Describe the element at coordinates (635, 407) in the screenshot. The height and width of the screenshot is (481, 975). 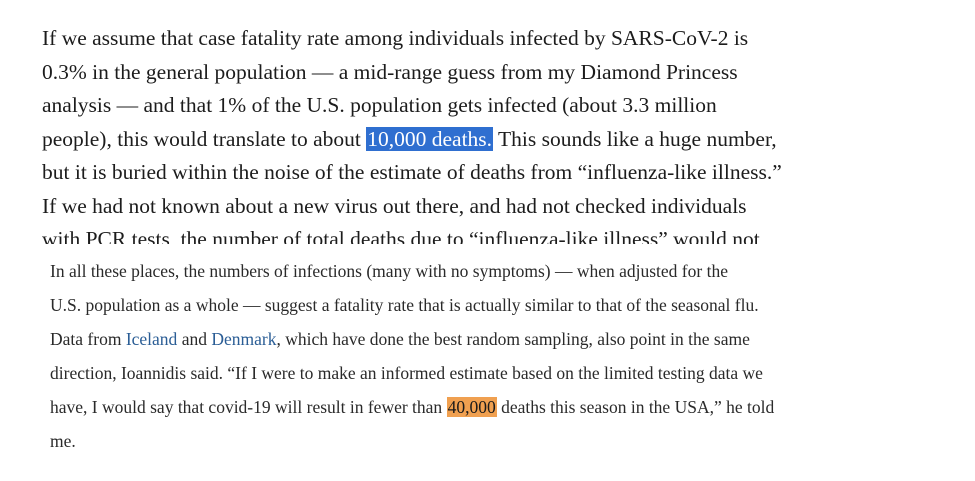
I see `bottom-line-5-after: deaths this season in the USA,” he told` at that location.